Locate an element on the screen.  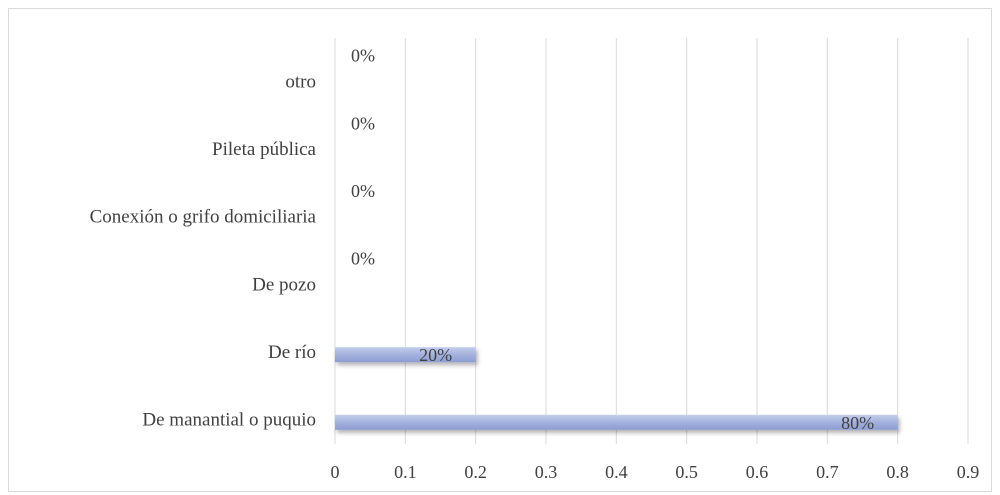
category-label: otro is located at coordinates (300, 81).